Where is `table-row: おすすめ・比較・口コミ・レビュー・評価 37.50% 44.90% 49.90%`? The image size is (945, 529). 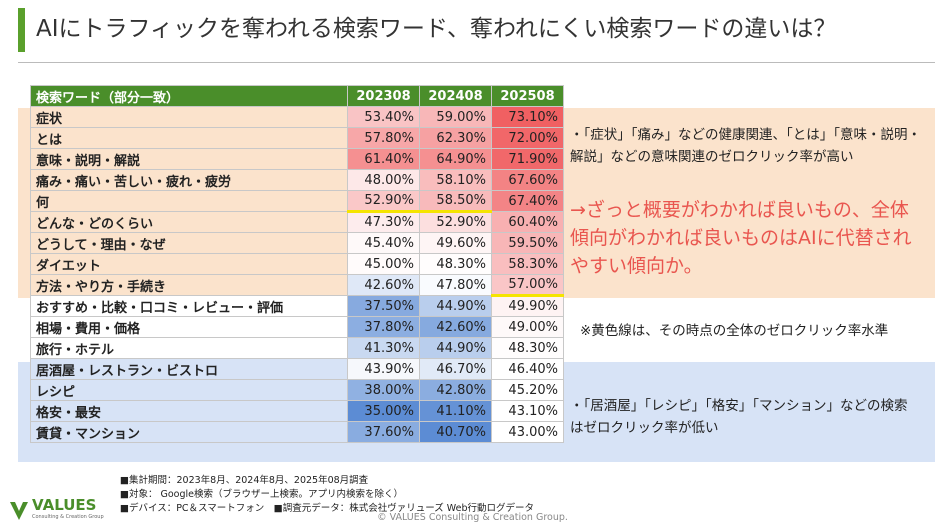 table-row: おすすめ・比較・口コミ・レビュー・評価 37.50% 44.90% 49.90% is located at coordinates (297, 306).